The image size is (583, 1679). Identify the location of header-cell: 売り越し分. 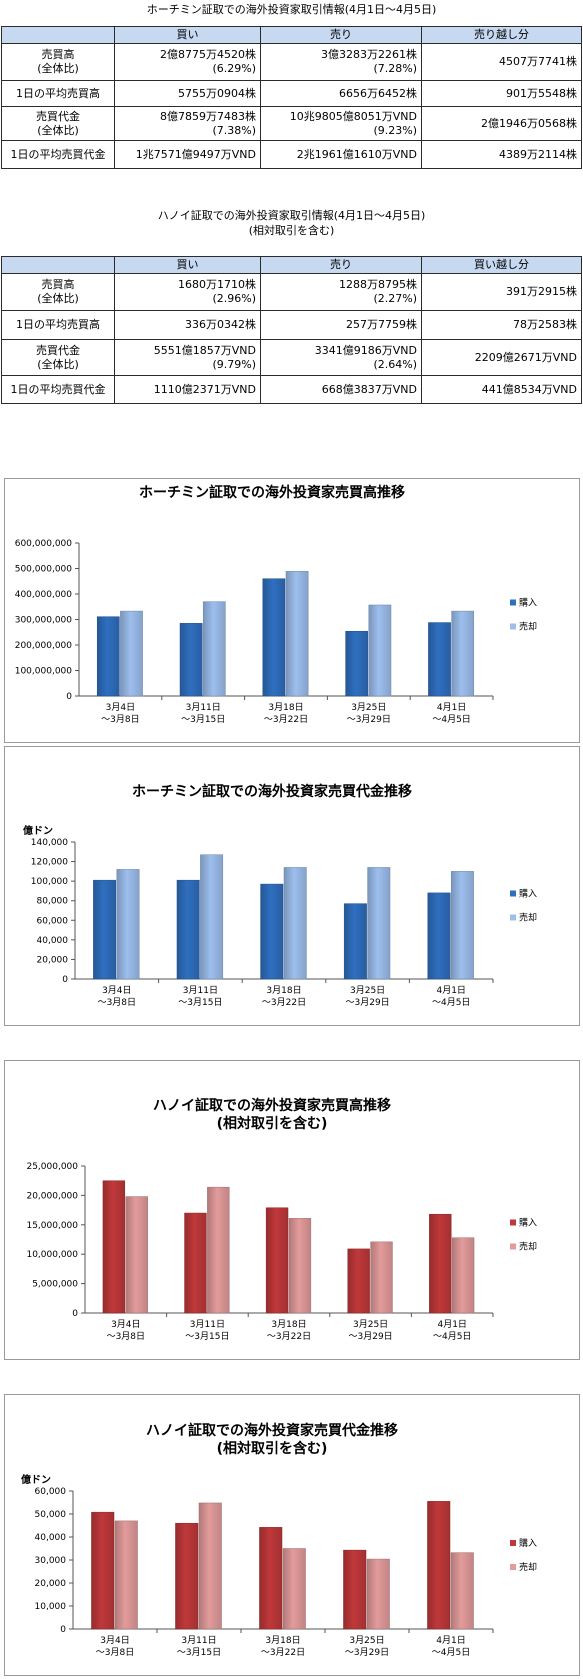
(501, 35).